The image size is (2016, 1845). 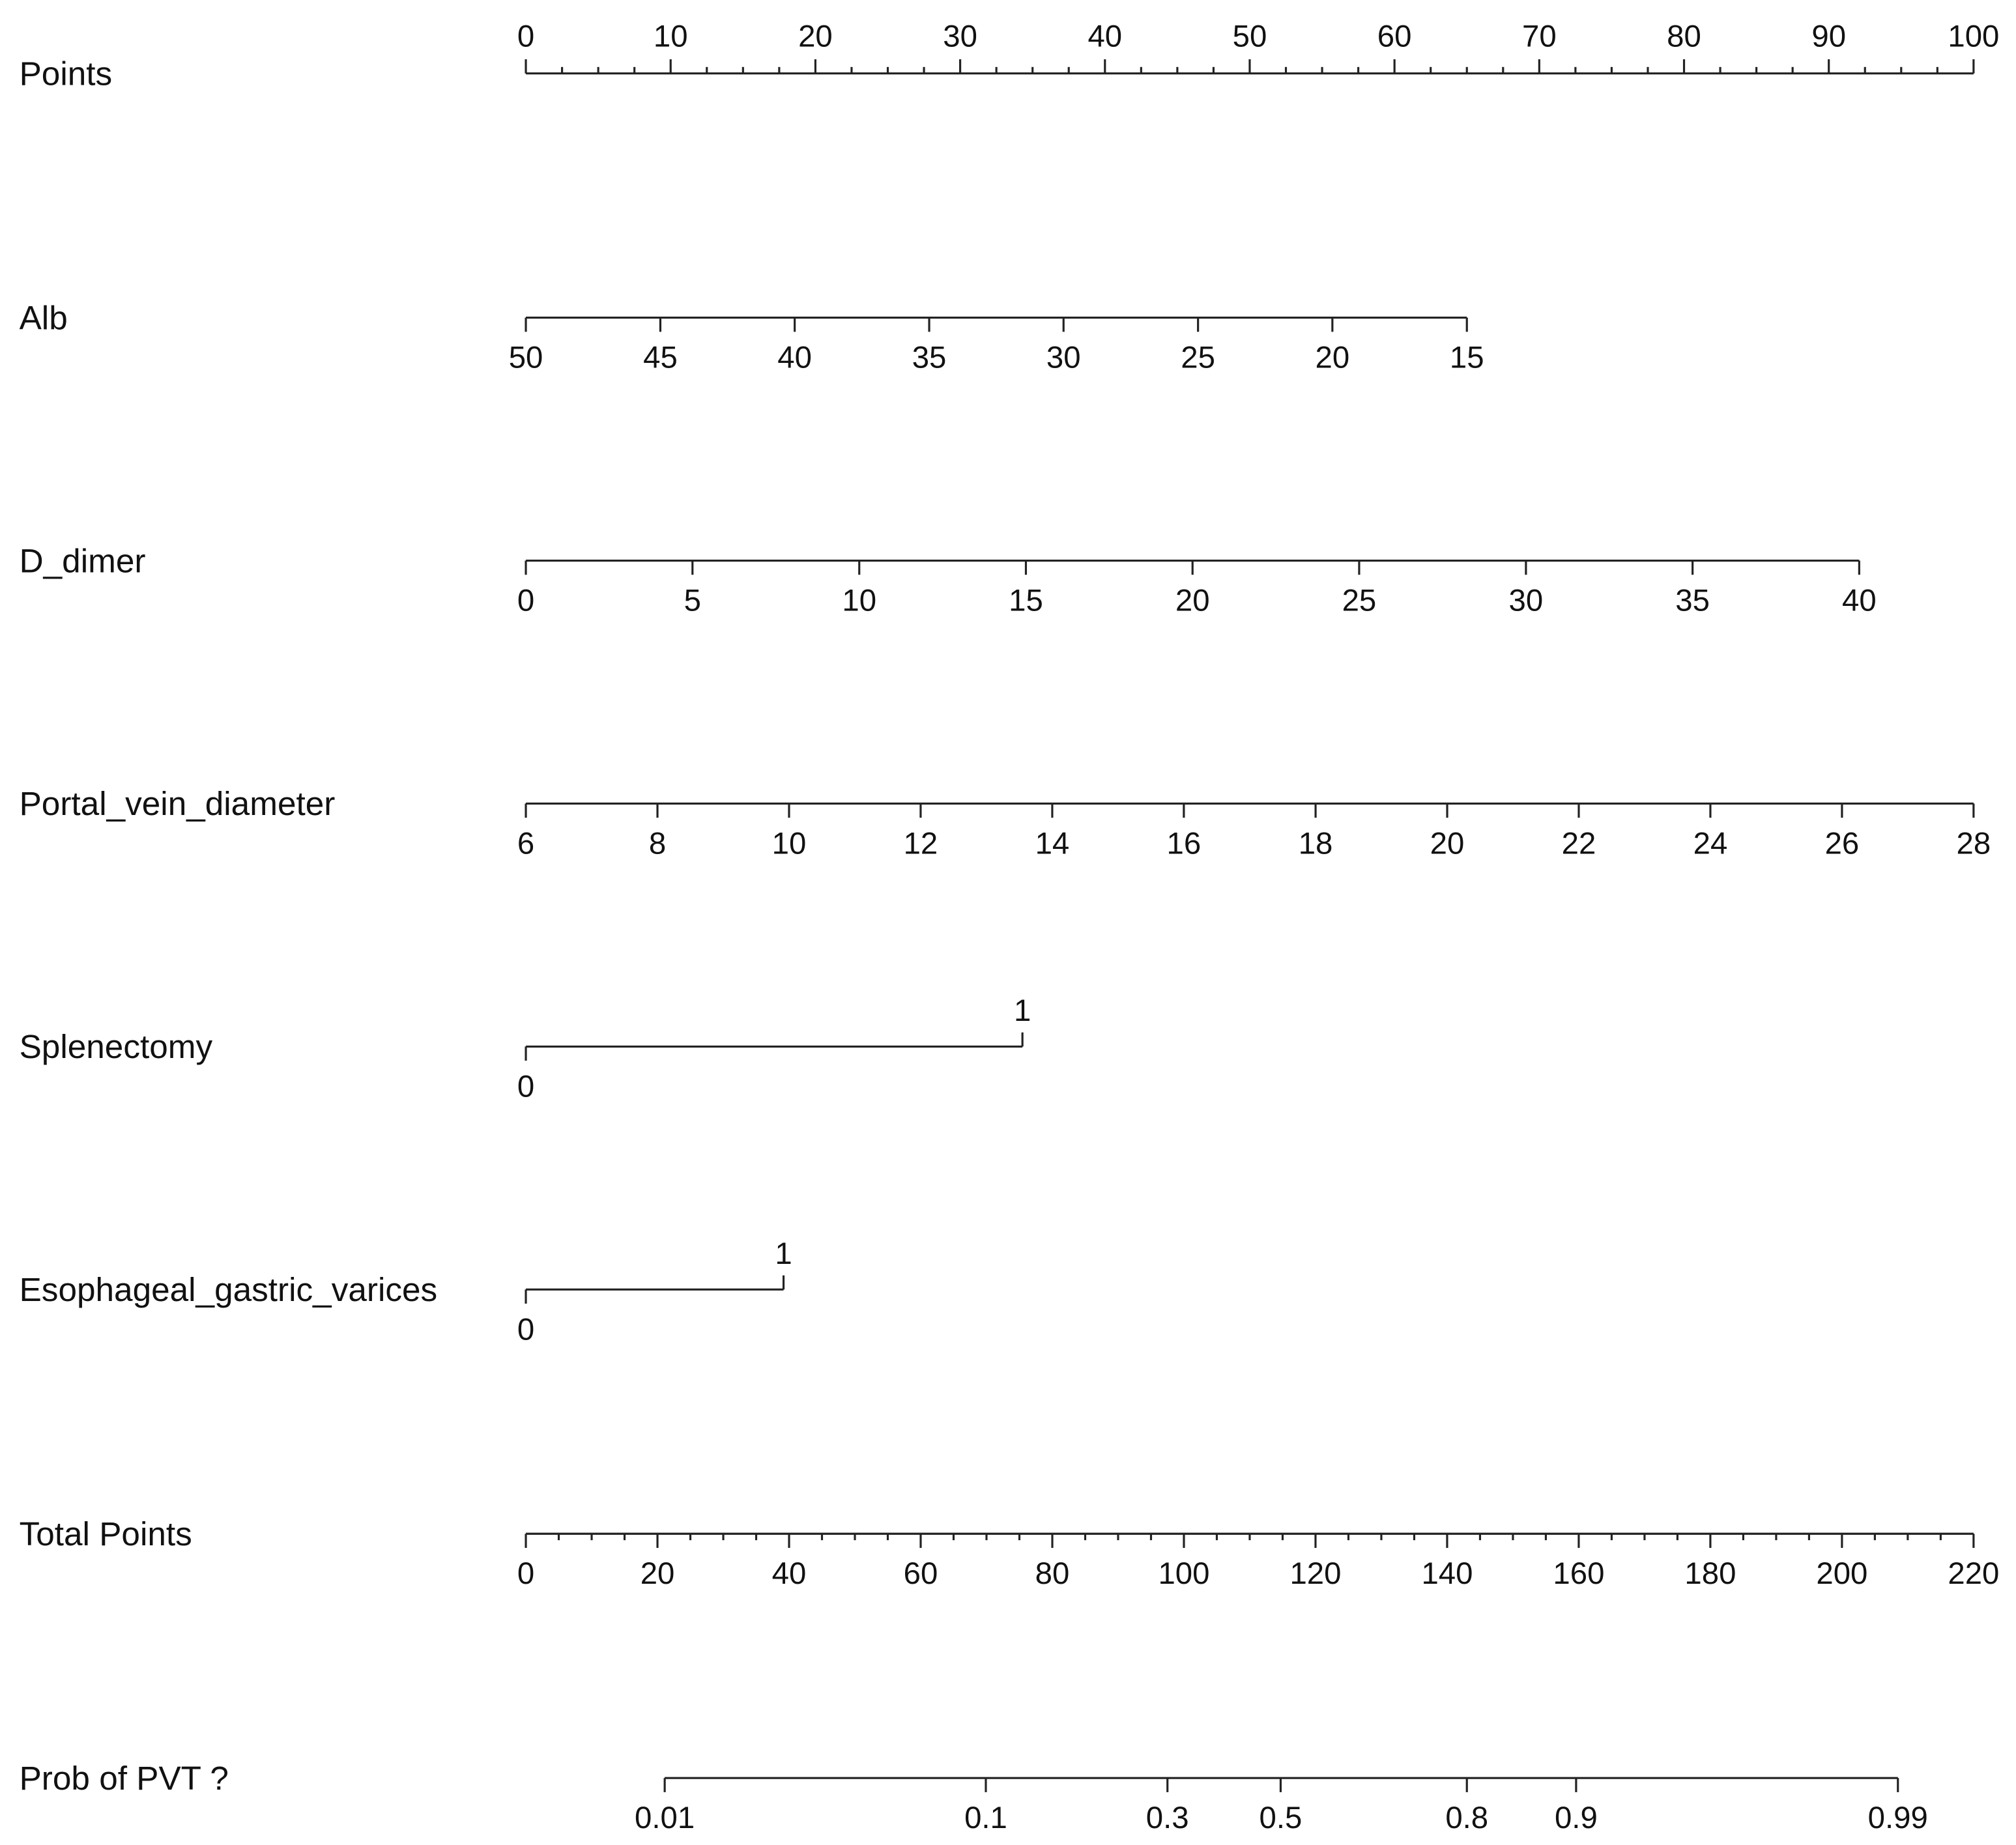 I want to click on tick-label: 220, so click(x=1974, y=1573).